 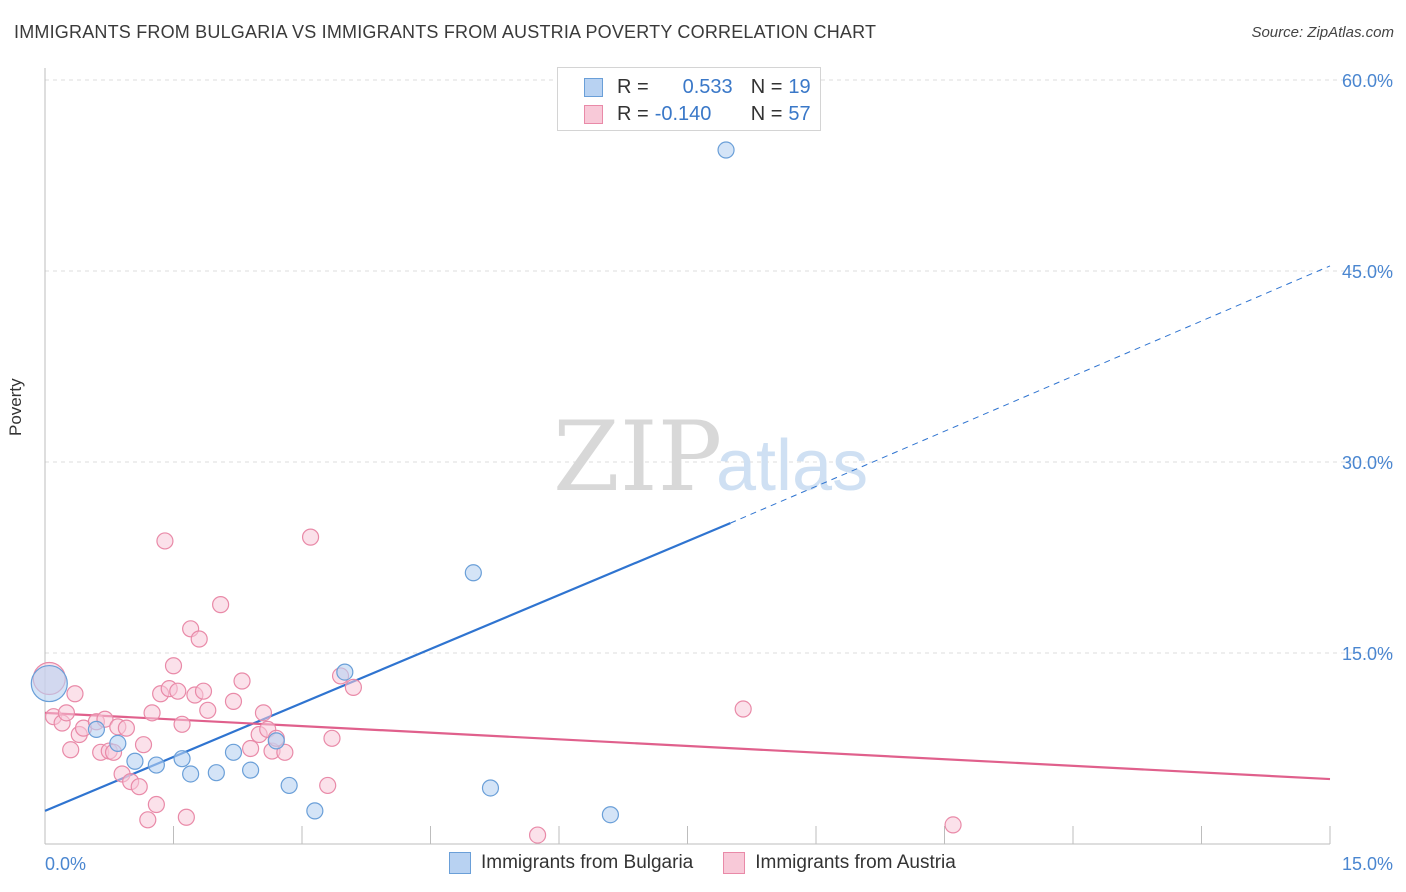 What do you see at coordinates (587, 862) in the screenshot?
I see `series-name-bulgaria: Immigrants from Bulgaria` at bounding box center [587, 862].